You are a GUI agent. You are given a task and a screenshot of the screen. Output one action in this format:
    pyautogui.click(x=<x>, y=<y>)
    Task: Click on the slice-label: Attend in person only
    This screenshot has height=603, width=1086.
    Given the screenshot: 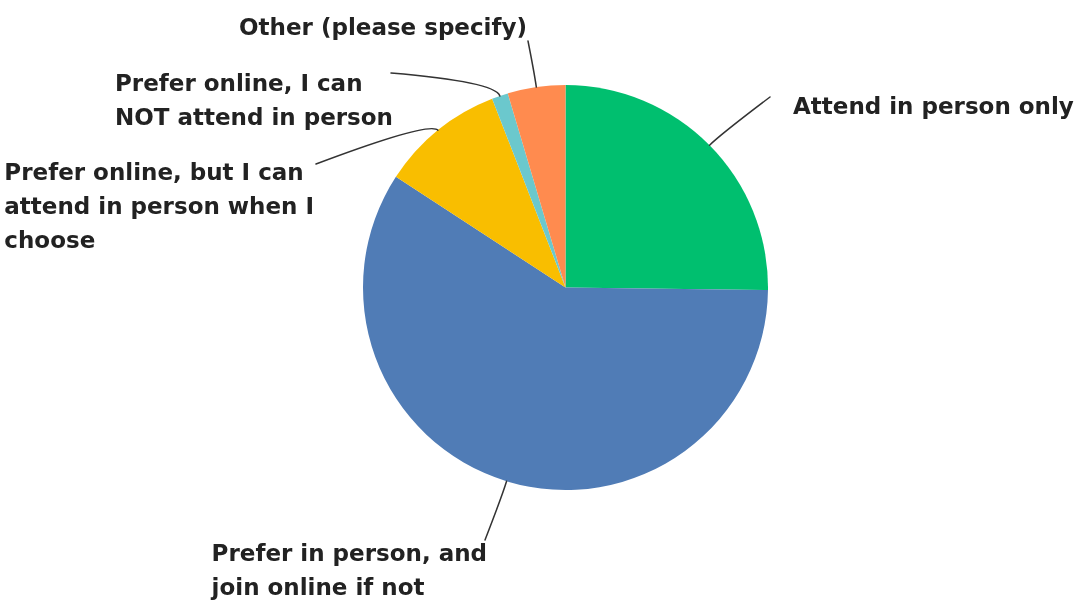 What is the action you would take?
    pyautogui.click(x=933, y=106)
    